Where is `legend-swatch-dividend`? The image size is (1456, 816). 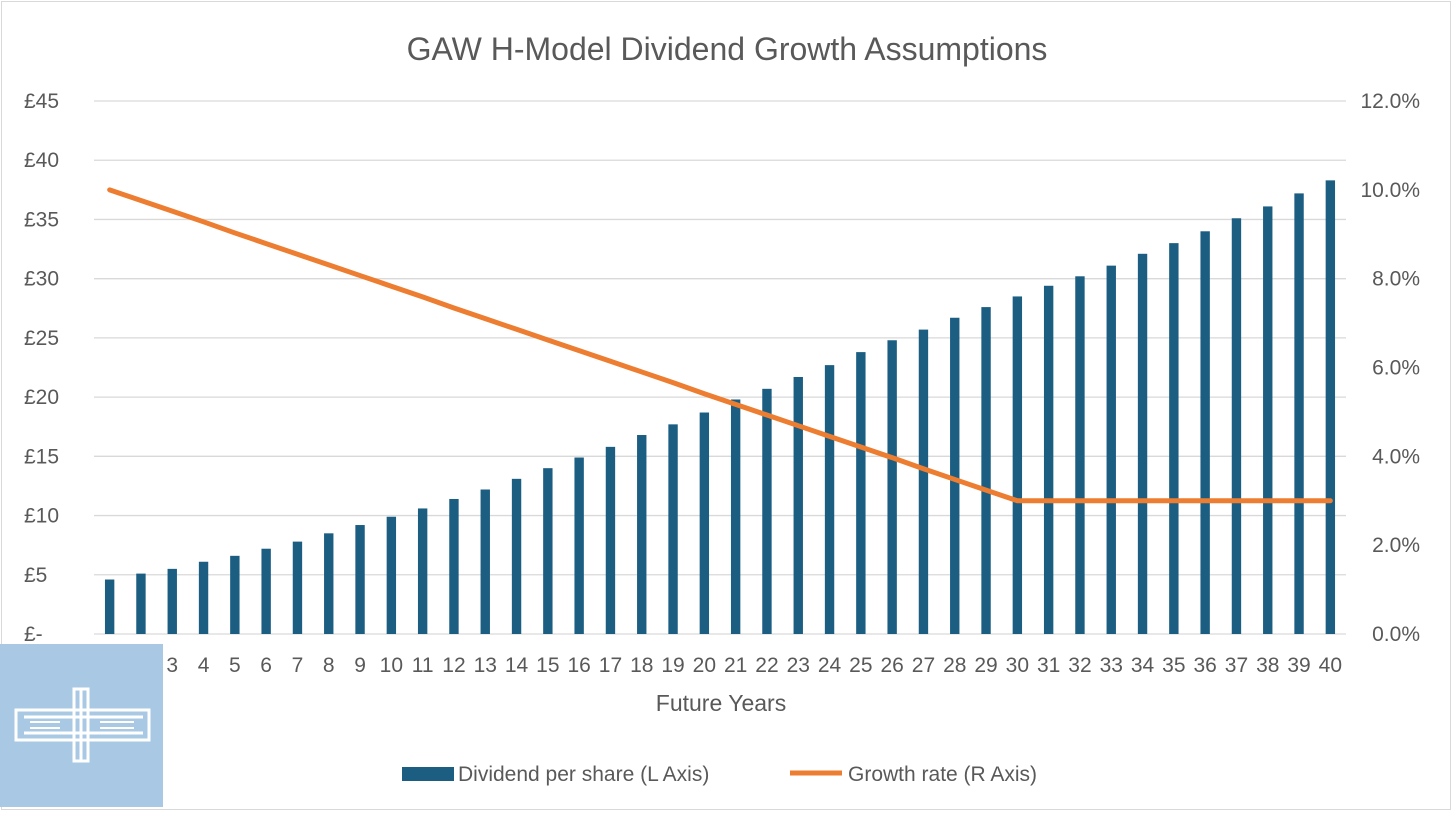 legend-swatch-dividend is located at coordinates (428, 774).